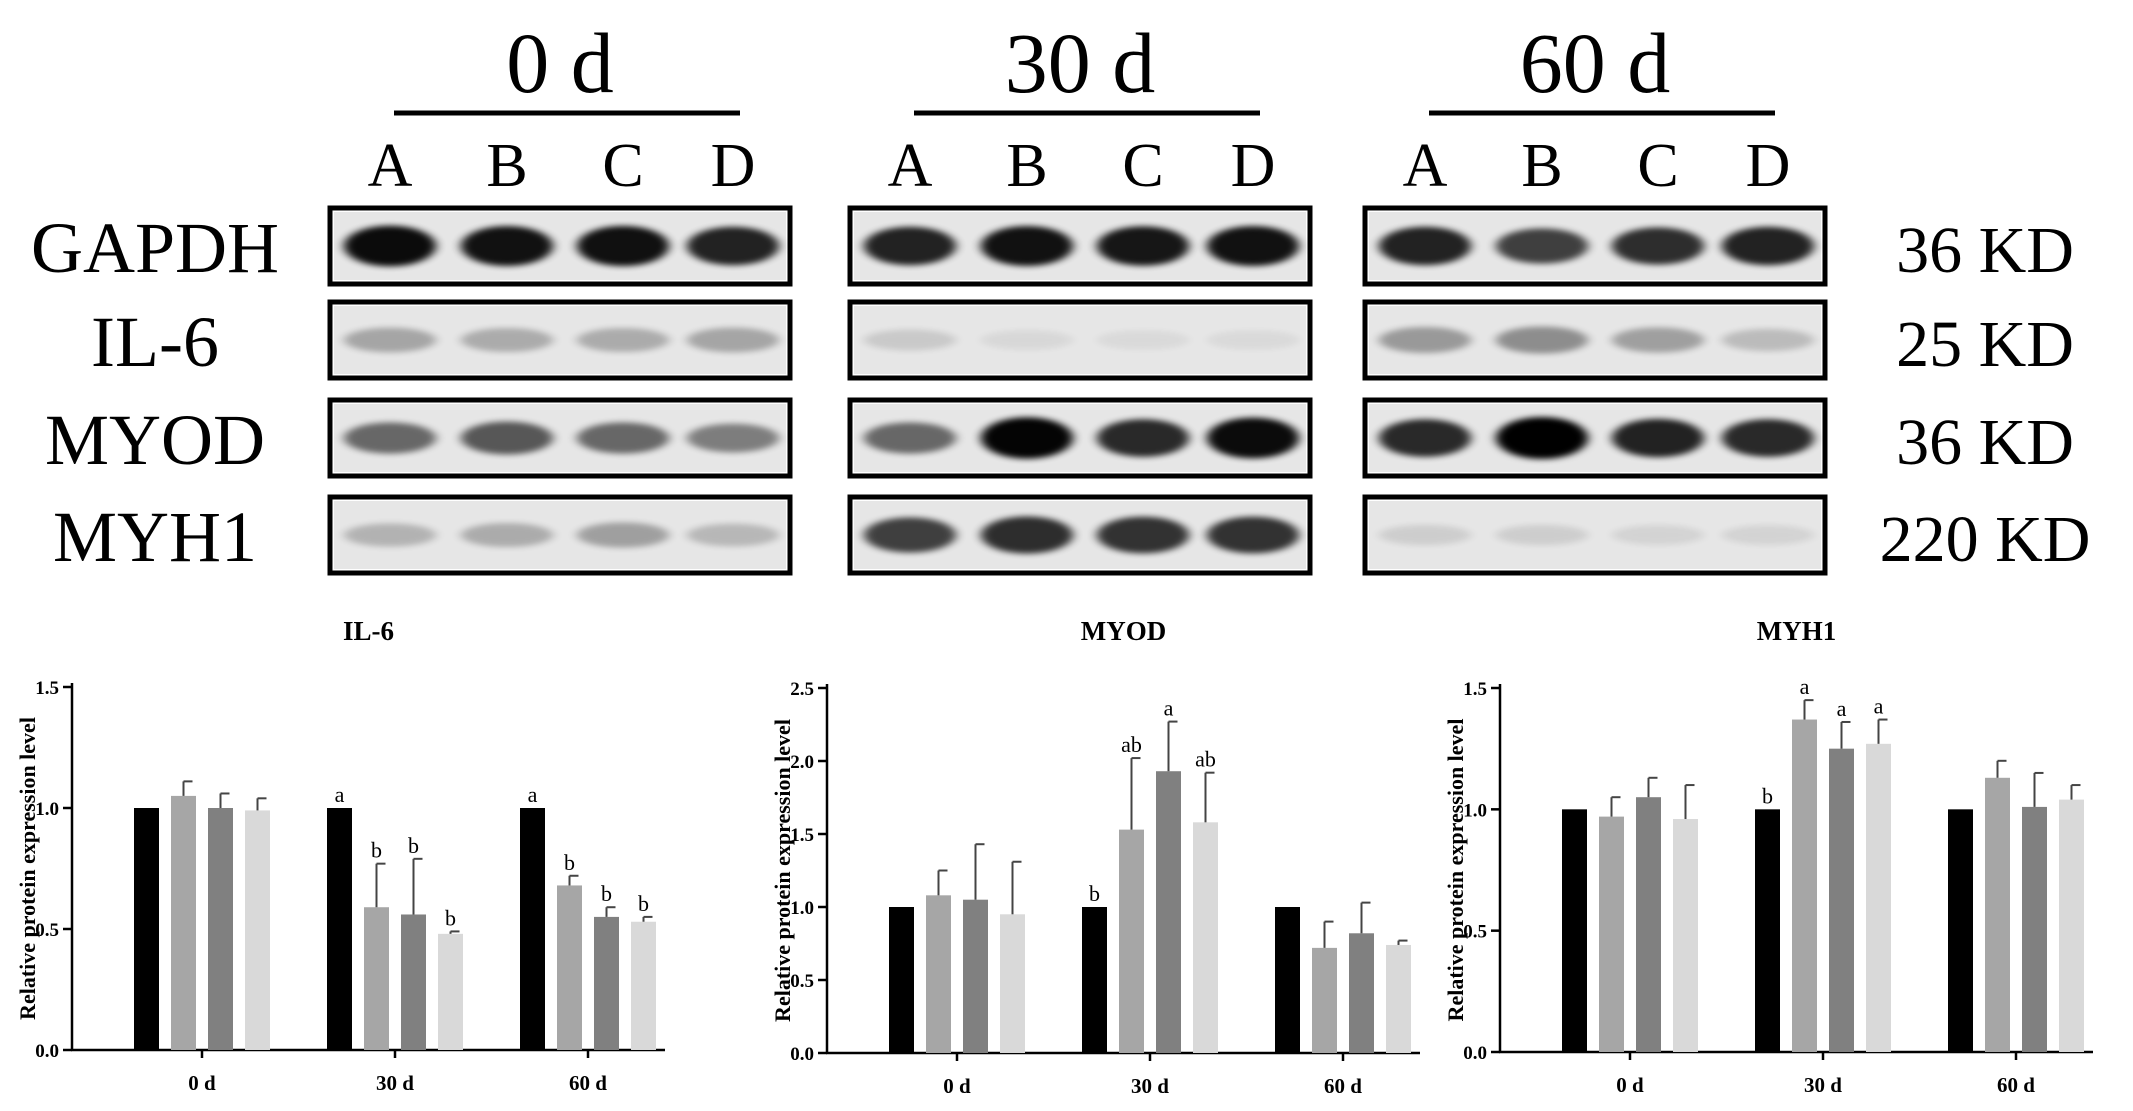 The width and height of the screenshot is (2133, 1111). What do you see at coordinates (155, 537) in the screenshot?
I see `protein-label: MYH1` at bounding box center [155, 537].